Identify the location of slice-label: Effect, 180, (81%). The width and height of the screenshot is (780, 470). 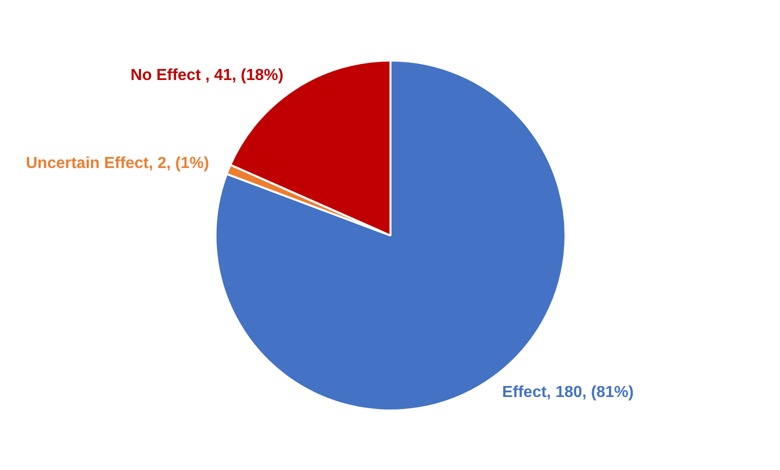
(568, 392).